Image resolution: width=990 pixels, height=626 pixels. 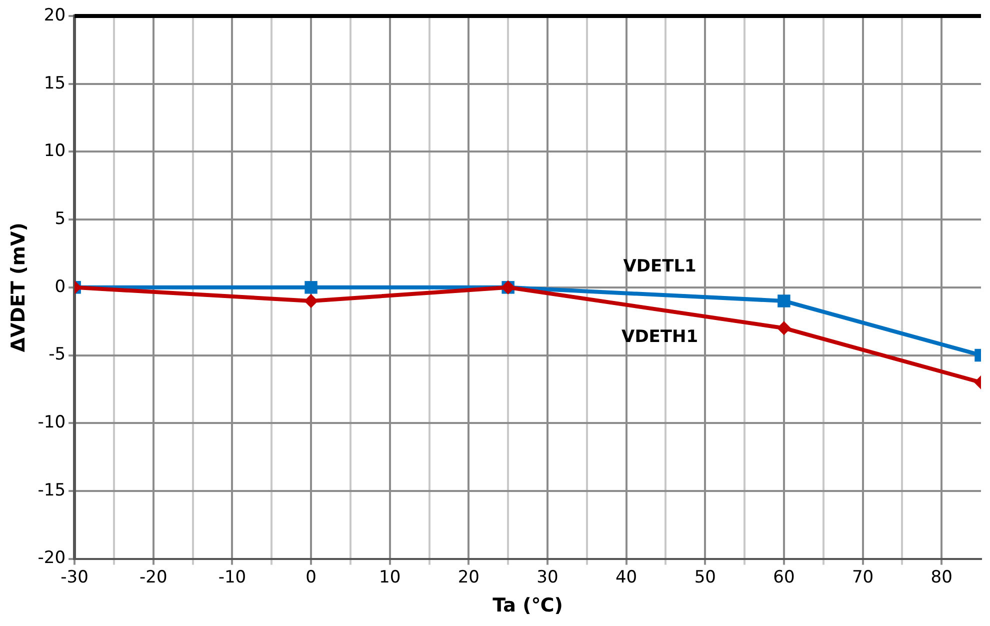 I want to click on series-label: VDETH1, so click(x=660, y=337).